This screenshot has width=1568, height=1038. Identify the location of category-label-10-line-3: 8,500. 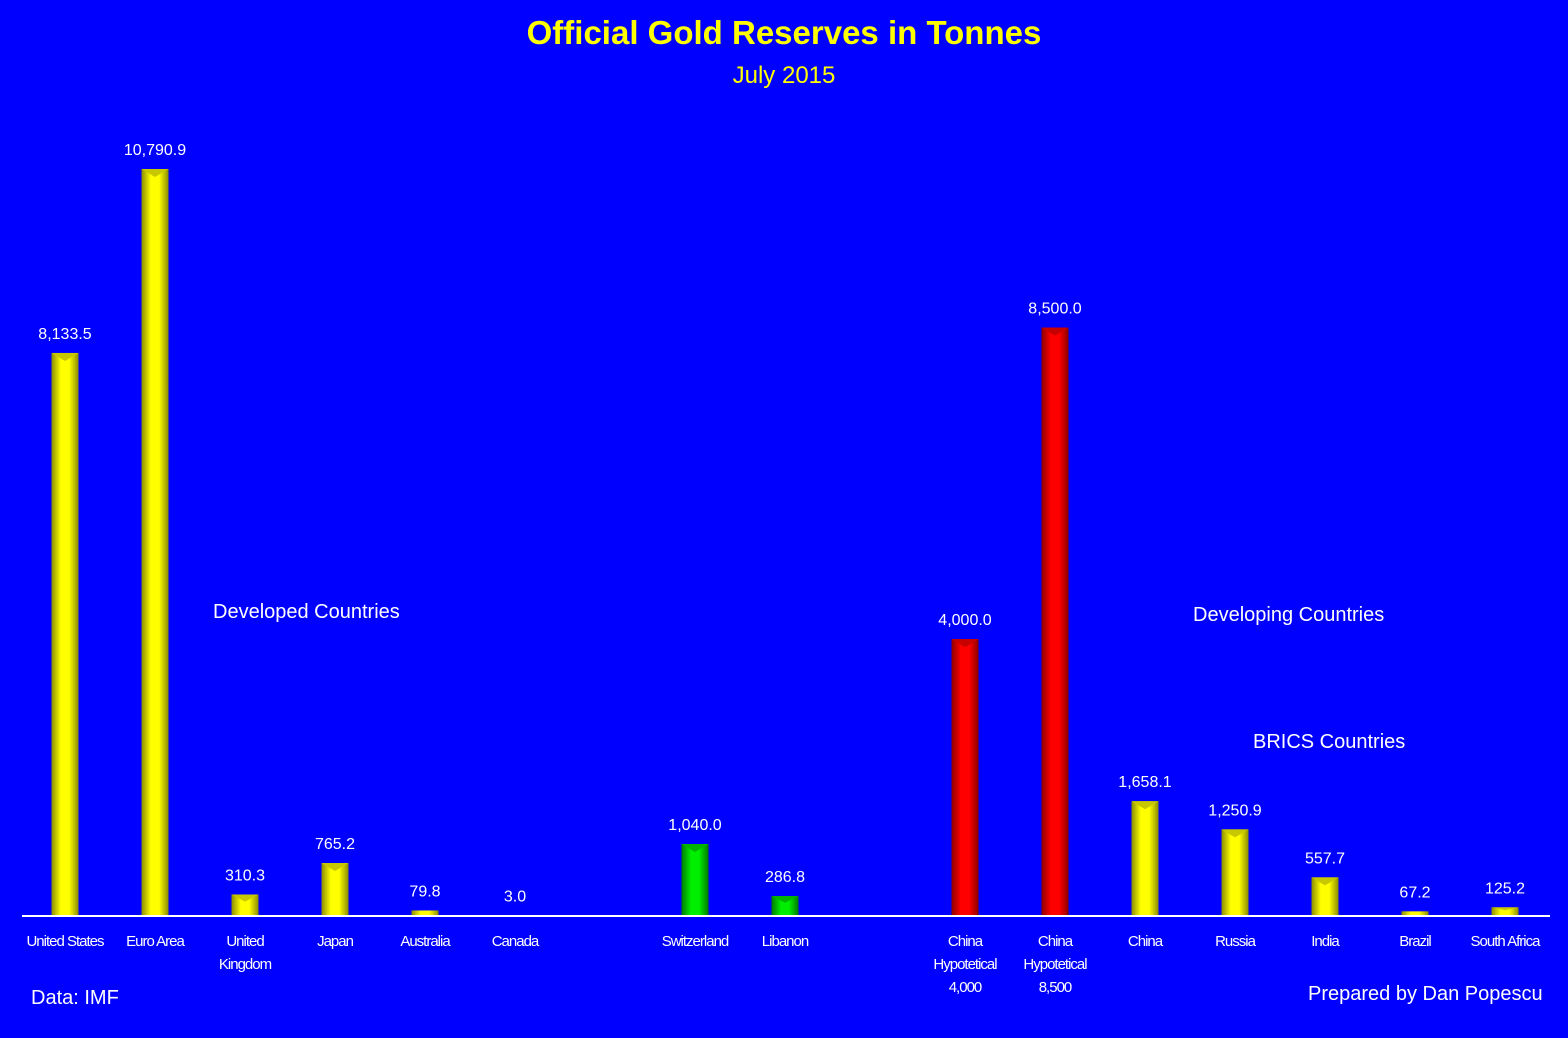
(1055, 987).